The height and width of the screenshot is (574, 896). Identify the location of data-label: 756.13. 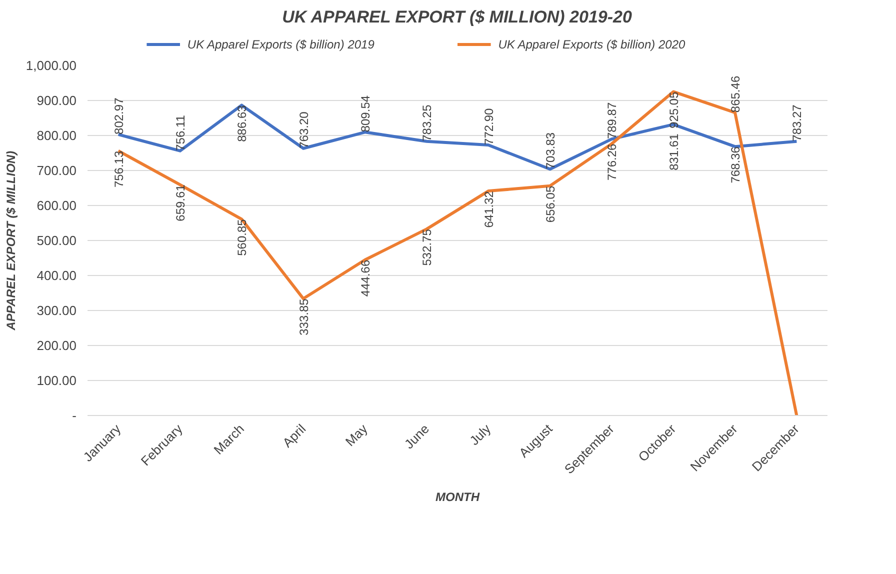
(119, 169).